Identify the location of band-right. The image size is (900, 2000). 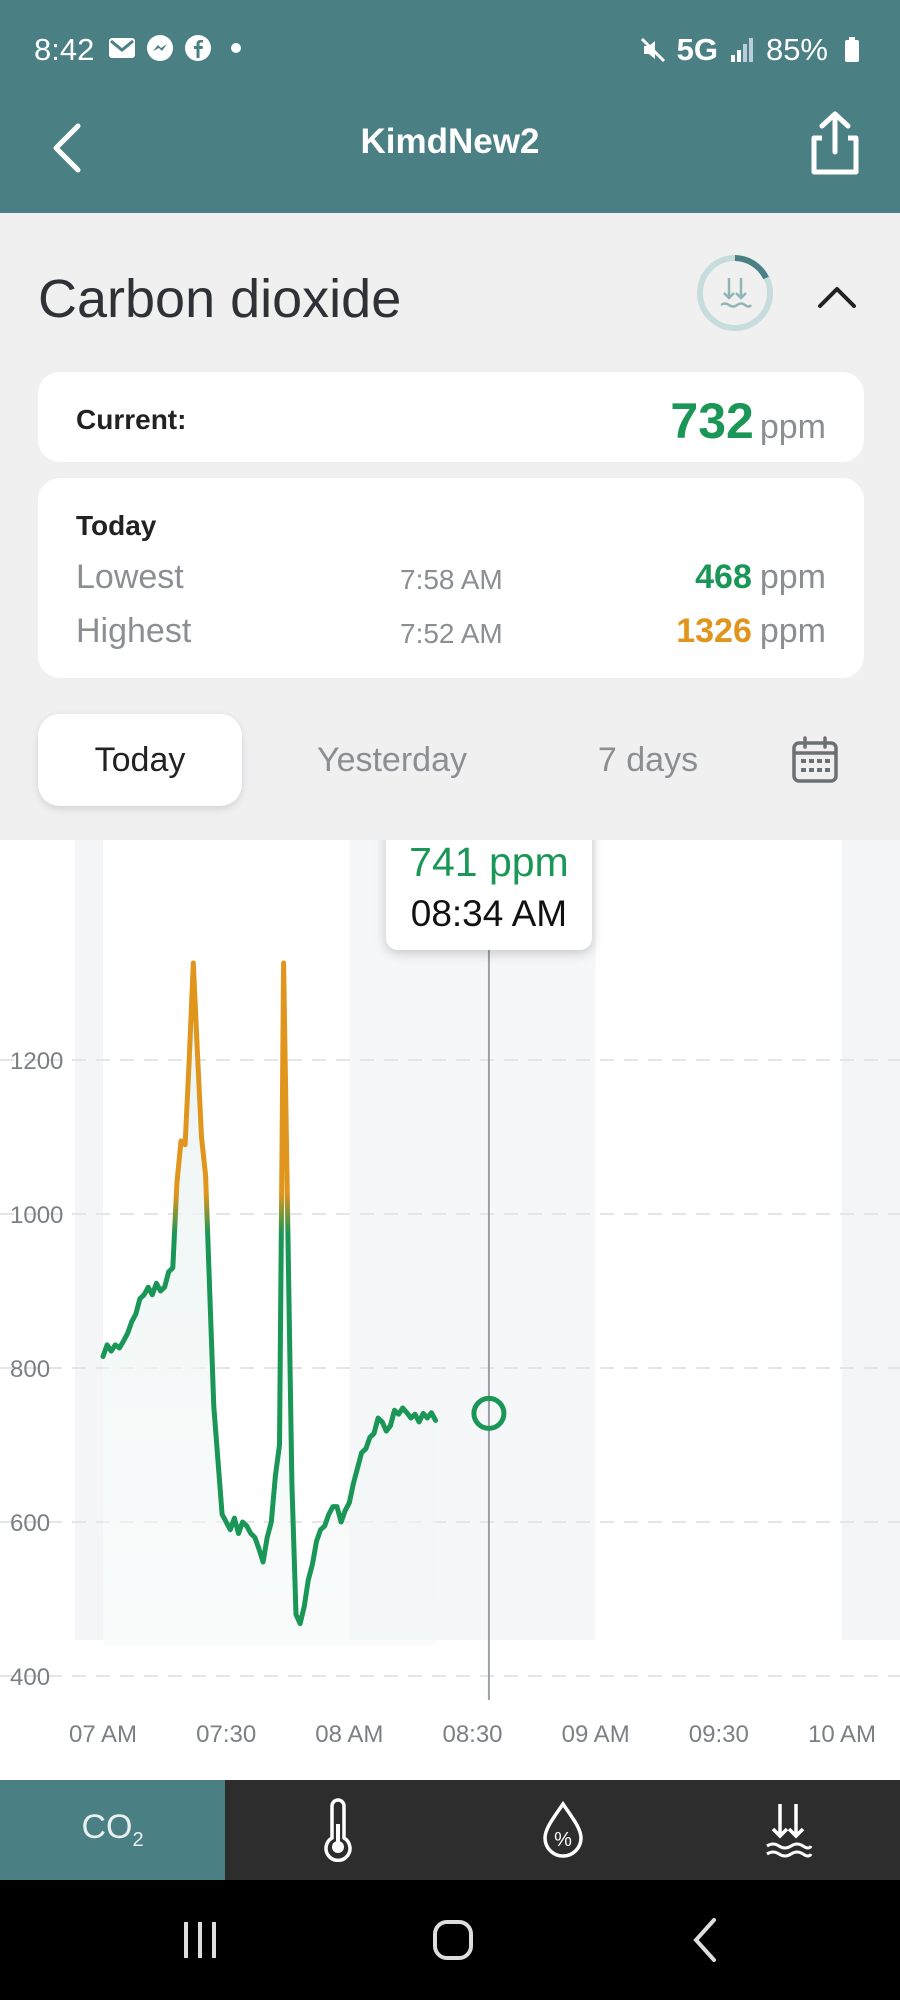
(871, 1240).